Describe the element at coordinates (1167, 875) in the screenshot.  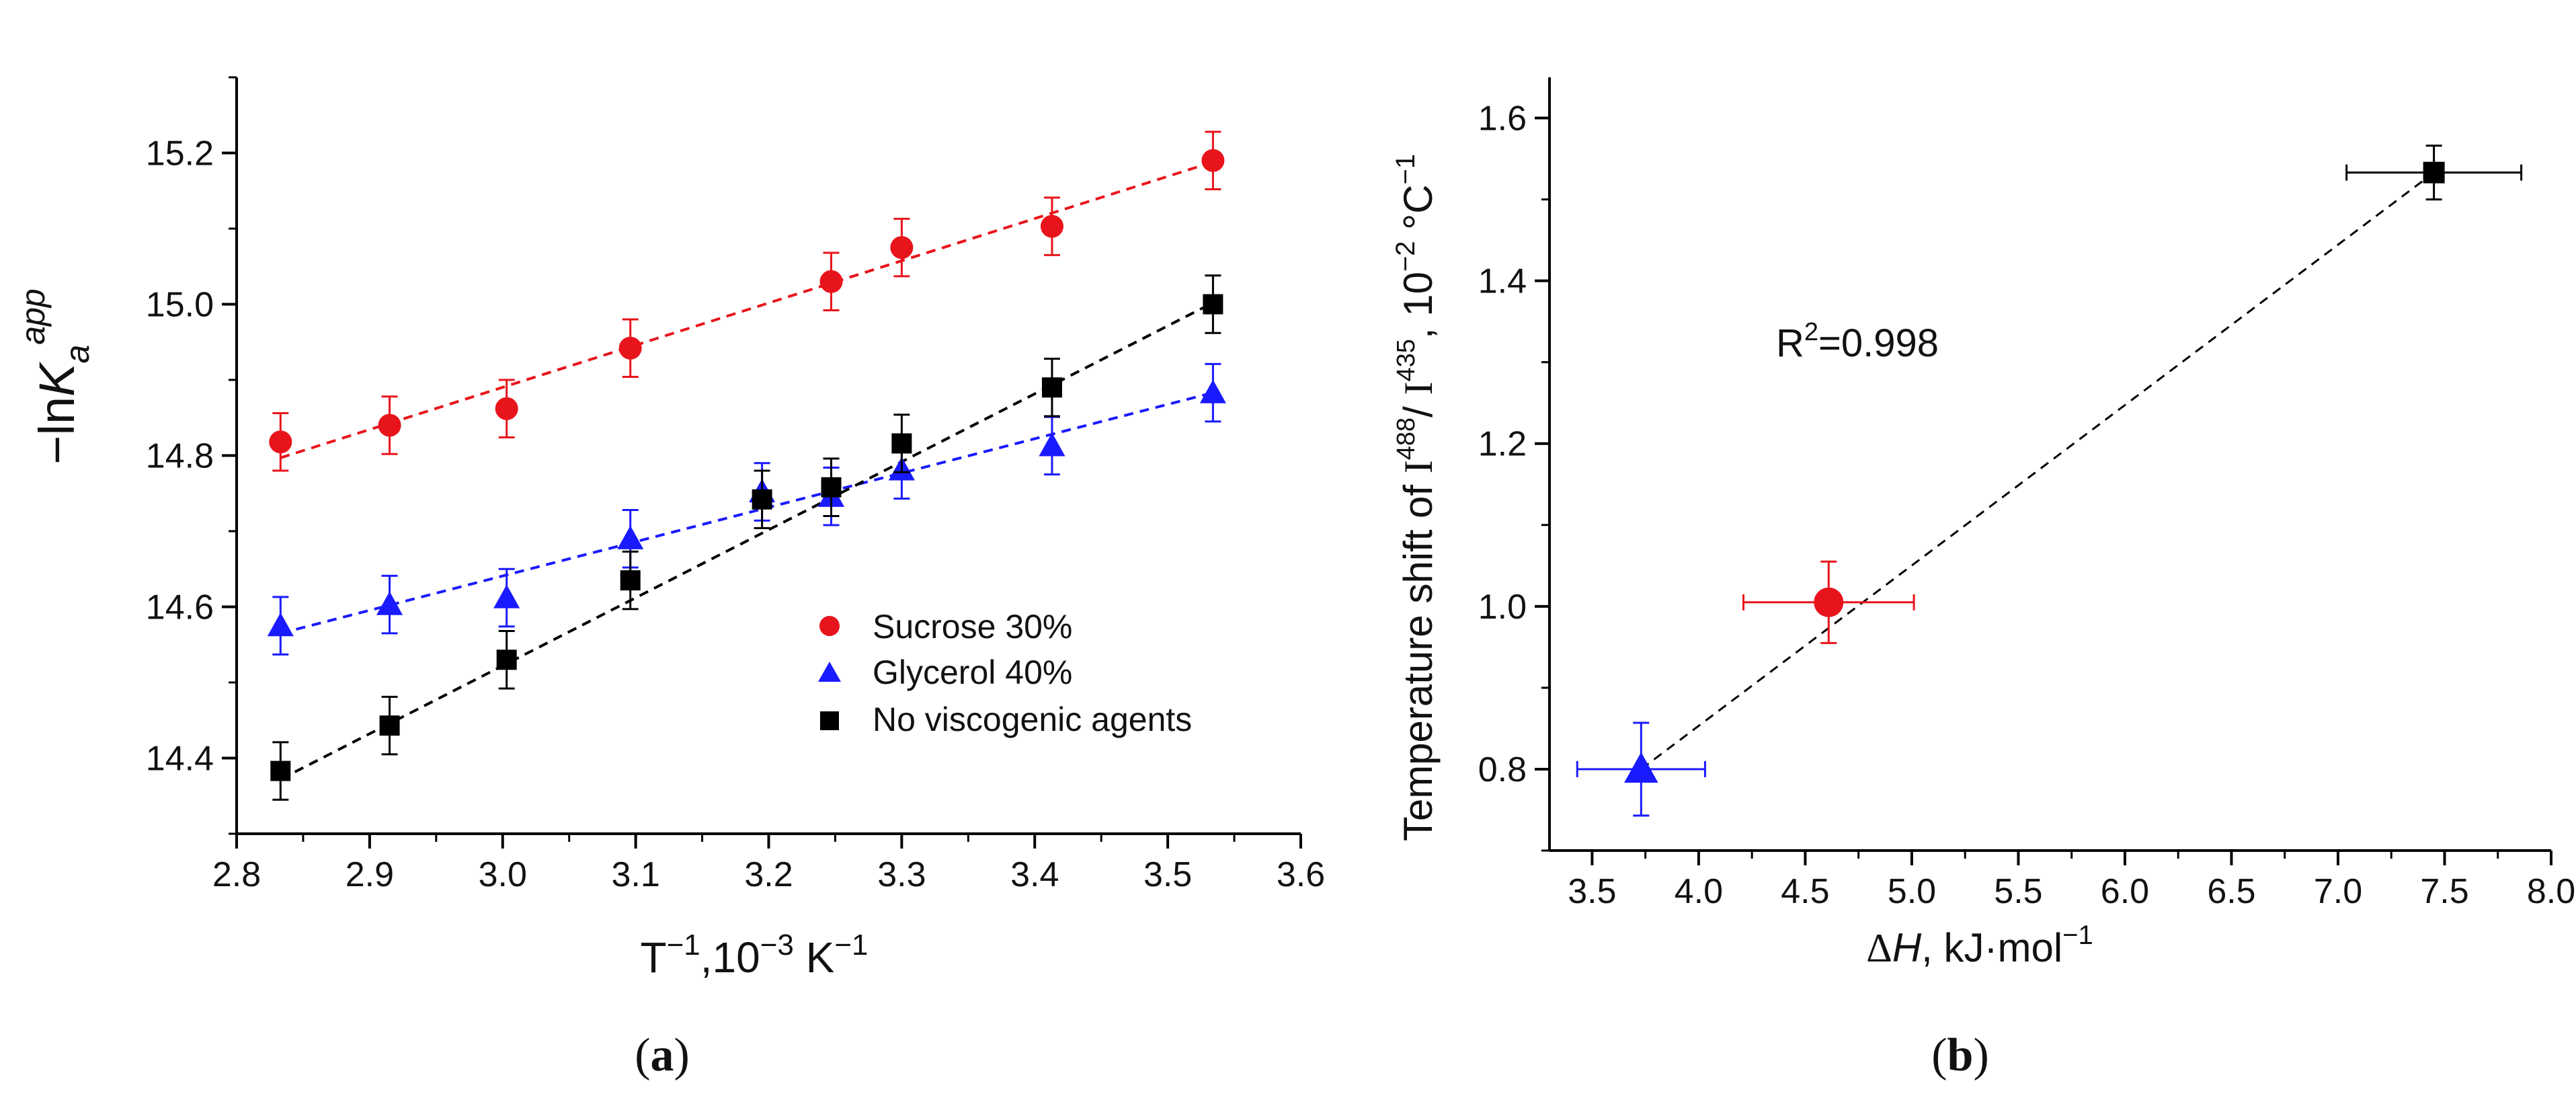
I see `panel-a-x-tick-label-3-5: 3.5` at that location.